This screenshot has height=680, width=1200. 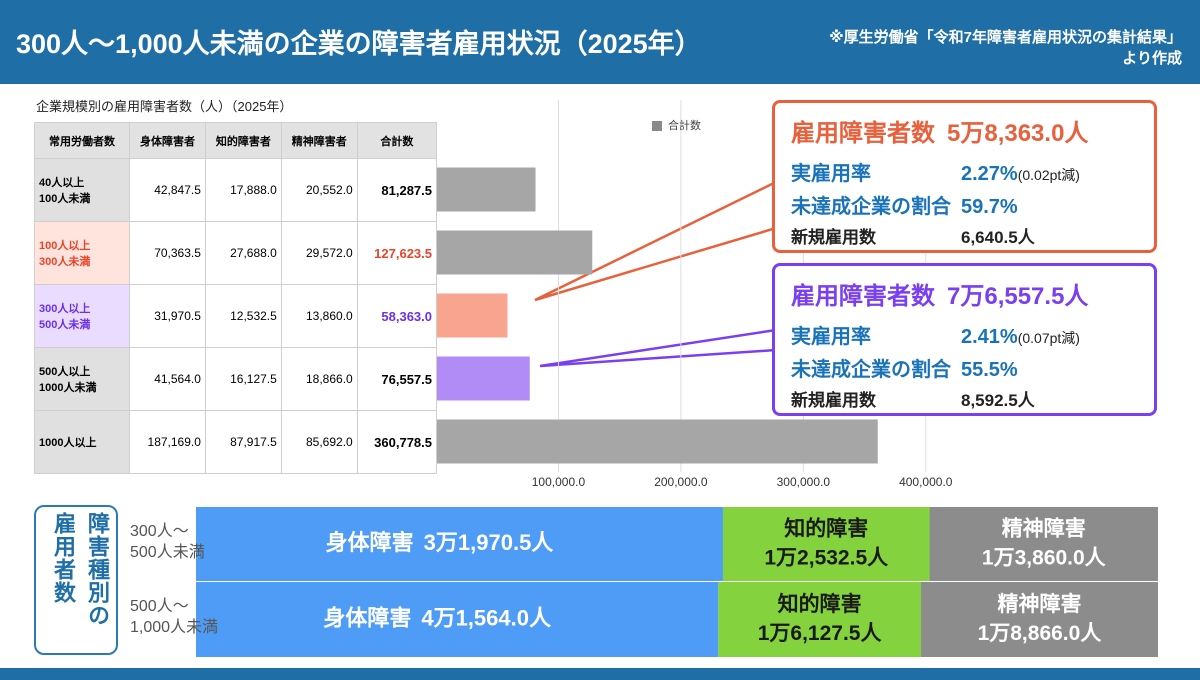 I want to click on table-caption: 企業規模別の雇用障害者数（人）（2025年）, so click(x=164, y=106).